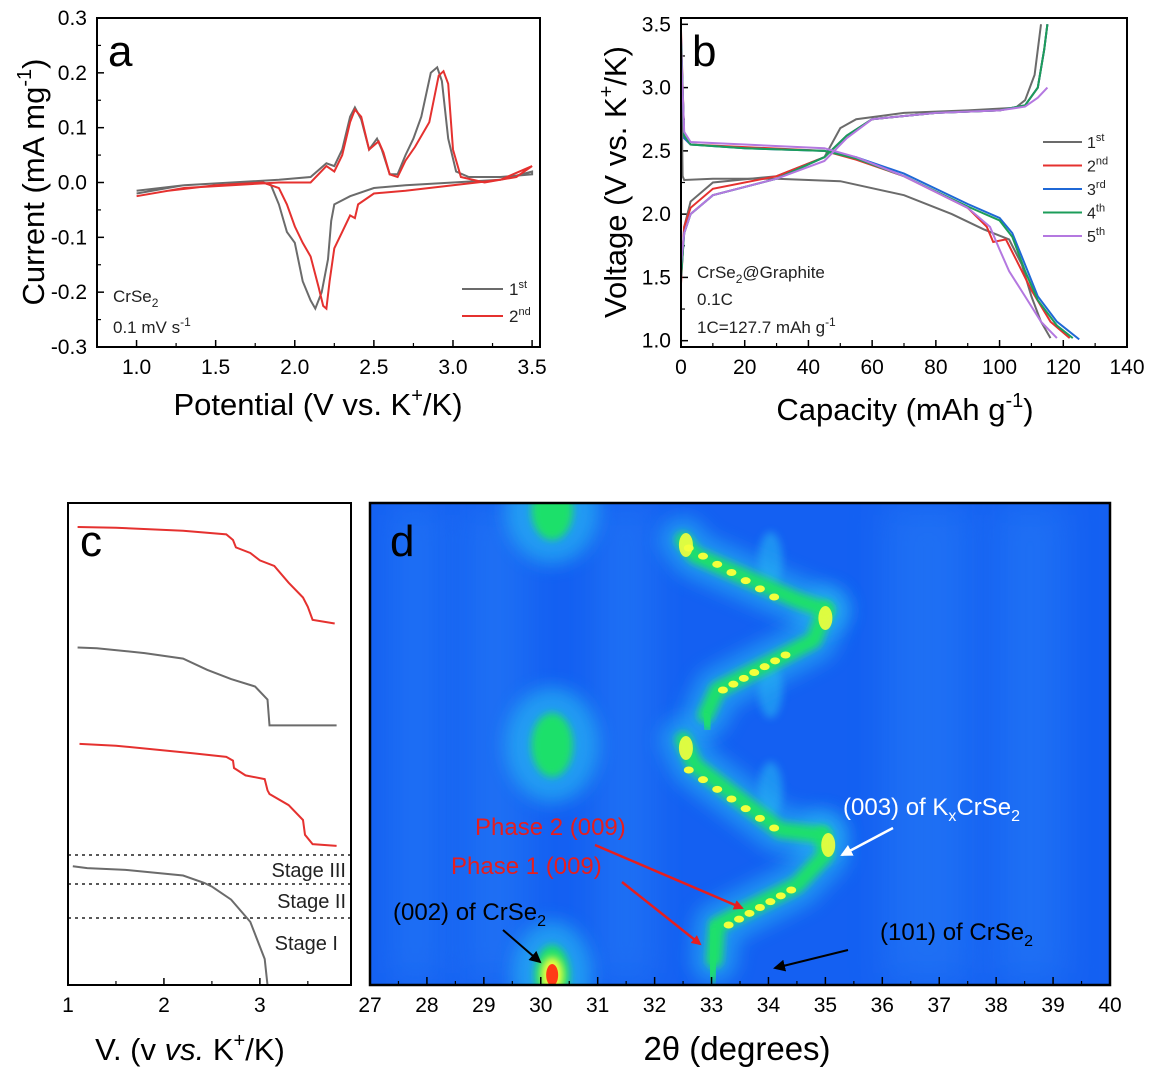 The image size is (1149, 1068). Describe the element at coordinates (711, 1005) in the screenshot. I see `d-xtick-label: 33` at that location.